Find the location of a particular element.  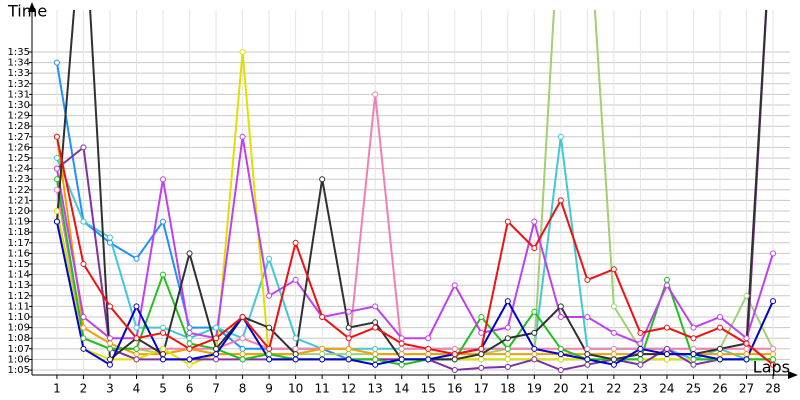

y-tick-label: 1:27 is located at coordinates (19, 137).